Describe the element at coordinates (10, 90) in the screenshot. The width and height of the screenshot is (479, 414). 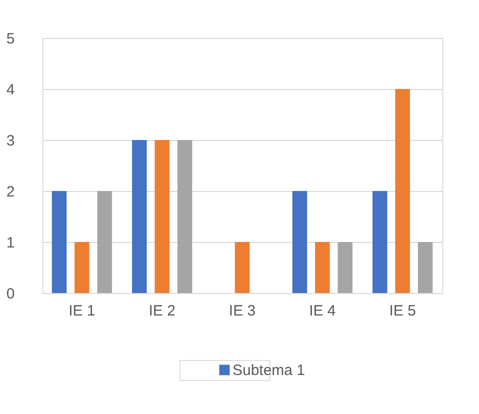
I see `y-tick-label: 4` at that location.